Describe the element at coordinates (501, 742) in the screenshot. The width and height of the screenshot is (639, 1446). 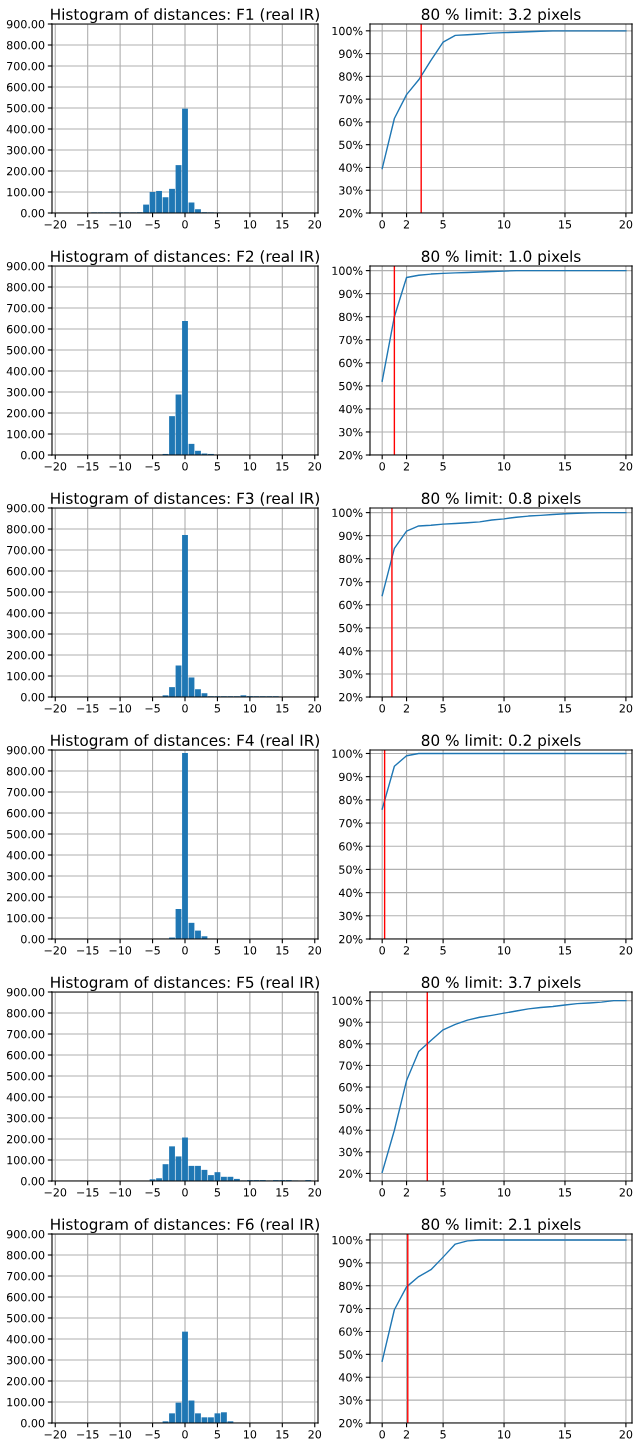
I see `chart-title: 80 % limit: 0.2 pixels` at that location.